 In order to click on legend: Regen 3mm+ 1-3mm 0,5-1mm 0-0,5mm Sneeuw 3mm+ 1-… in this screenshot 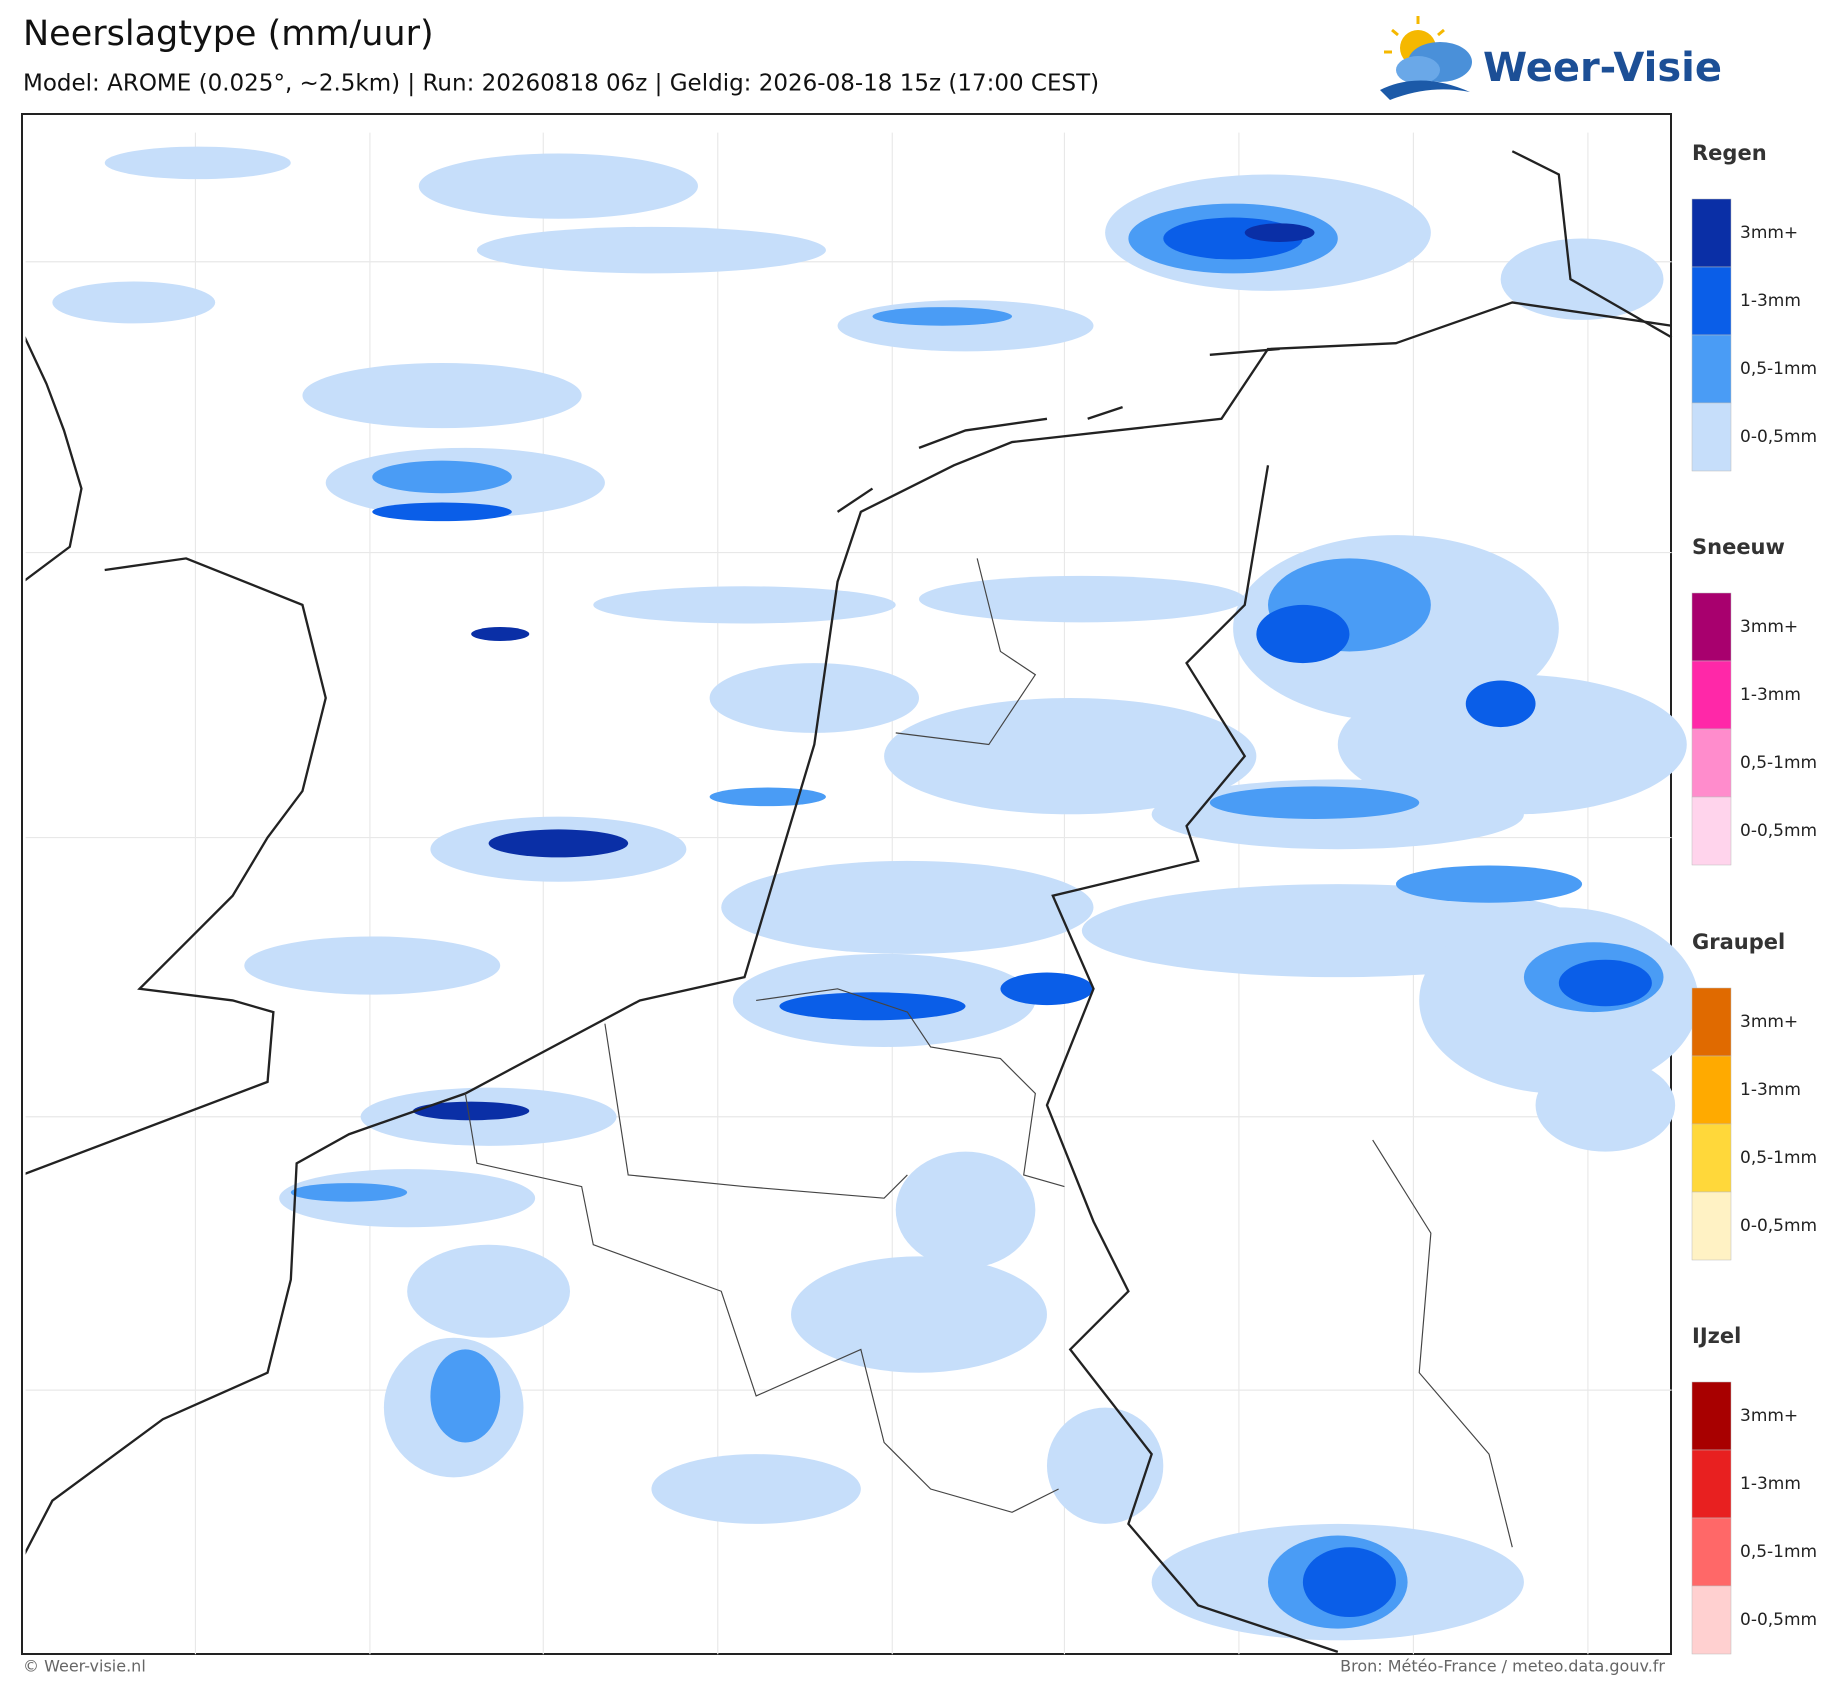, I will do `click(1754, 898)`.